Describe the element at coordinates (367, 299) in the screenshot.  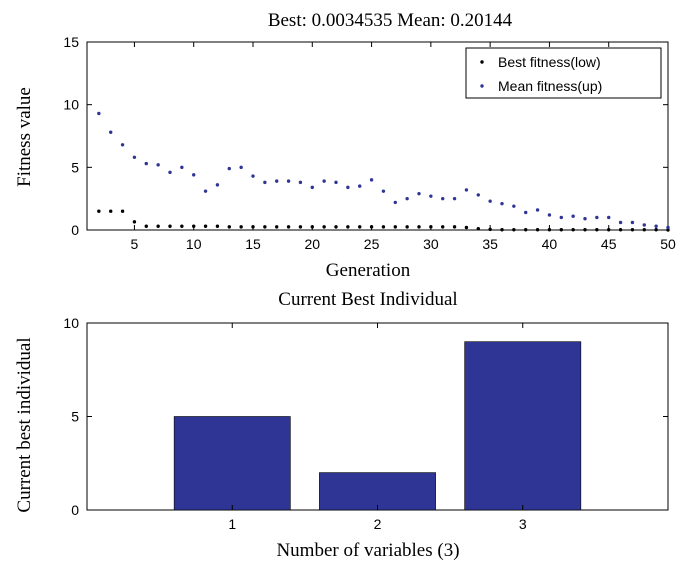
I see `best-individual-chart-title: Current Best Individual` at that location.